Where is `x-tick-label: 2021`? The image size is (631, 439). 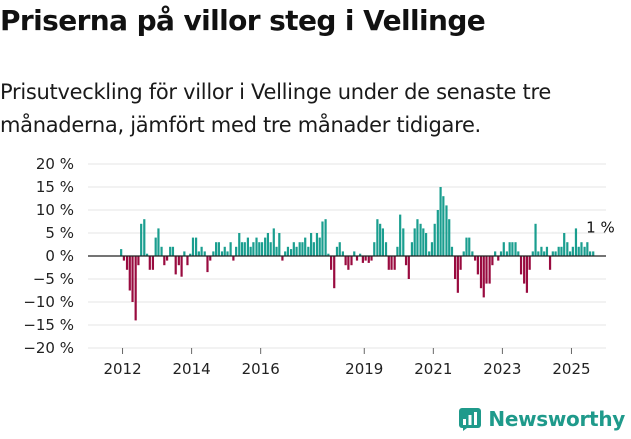 x-tick-label: 2021 is located at coordinates (433, 369).